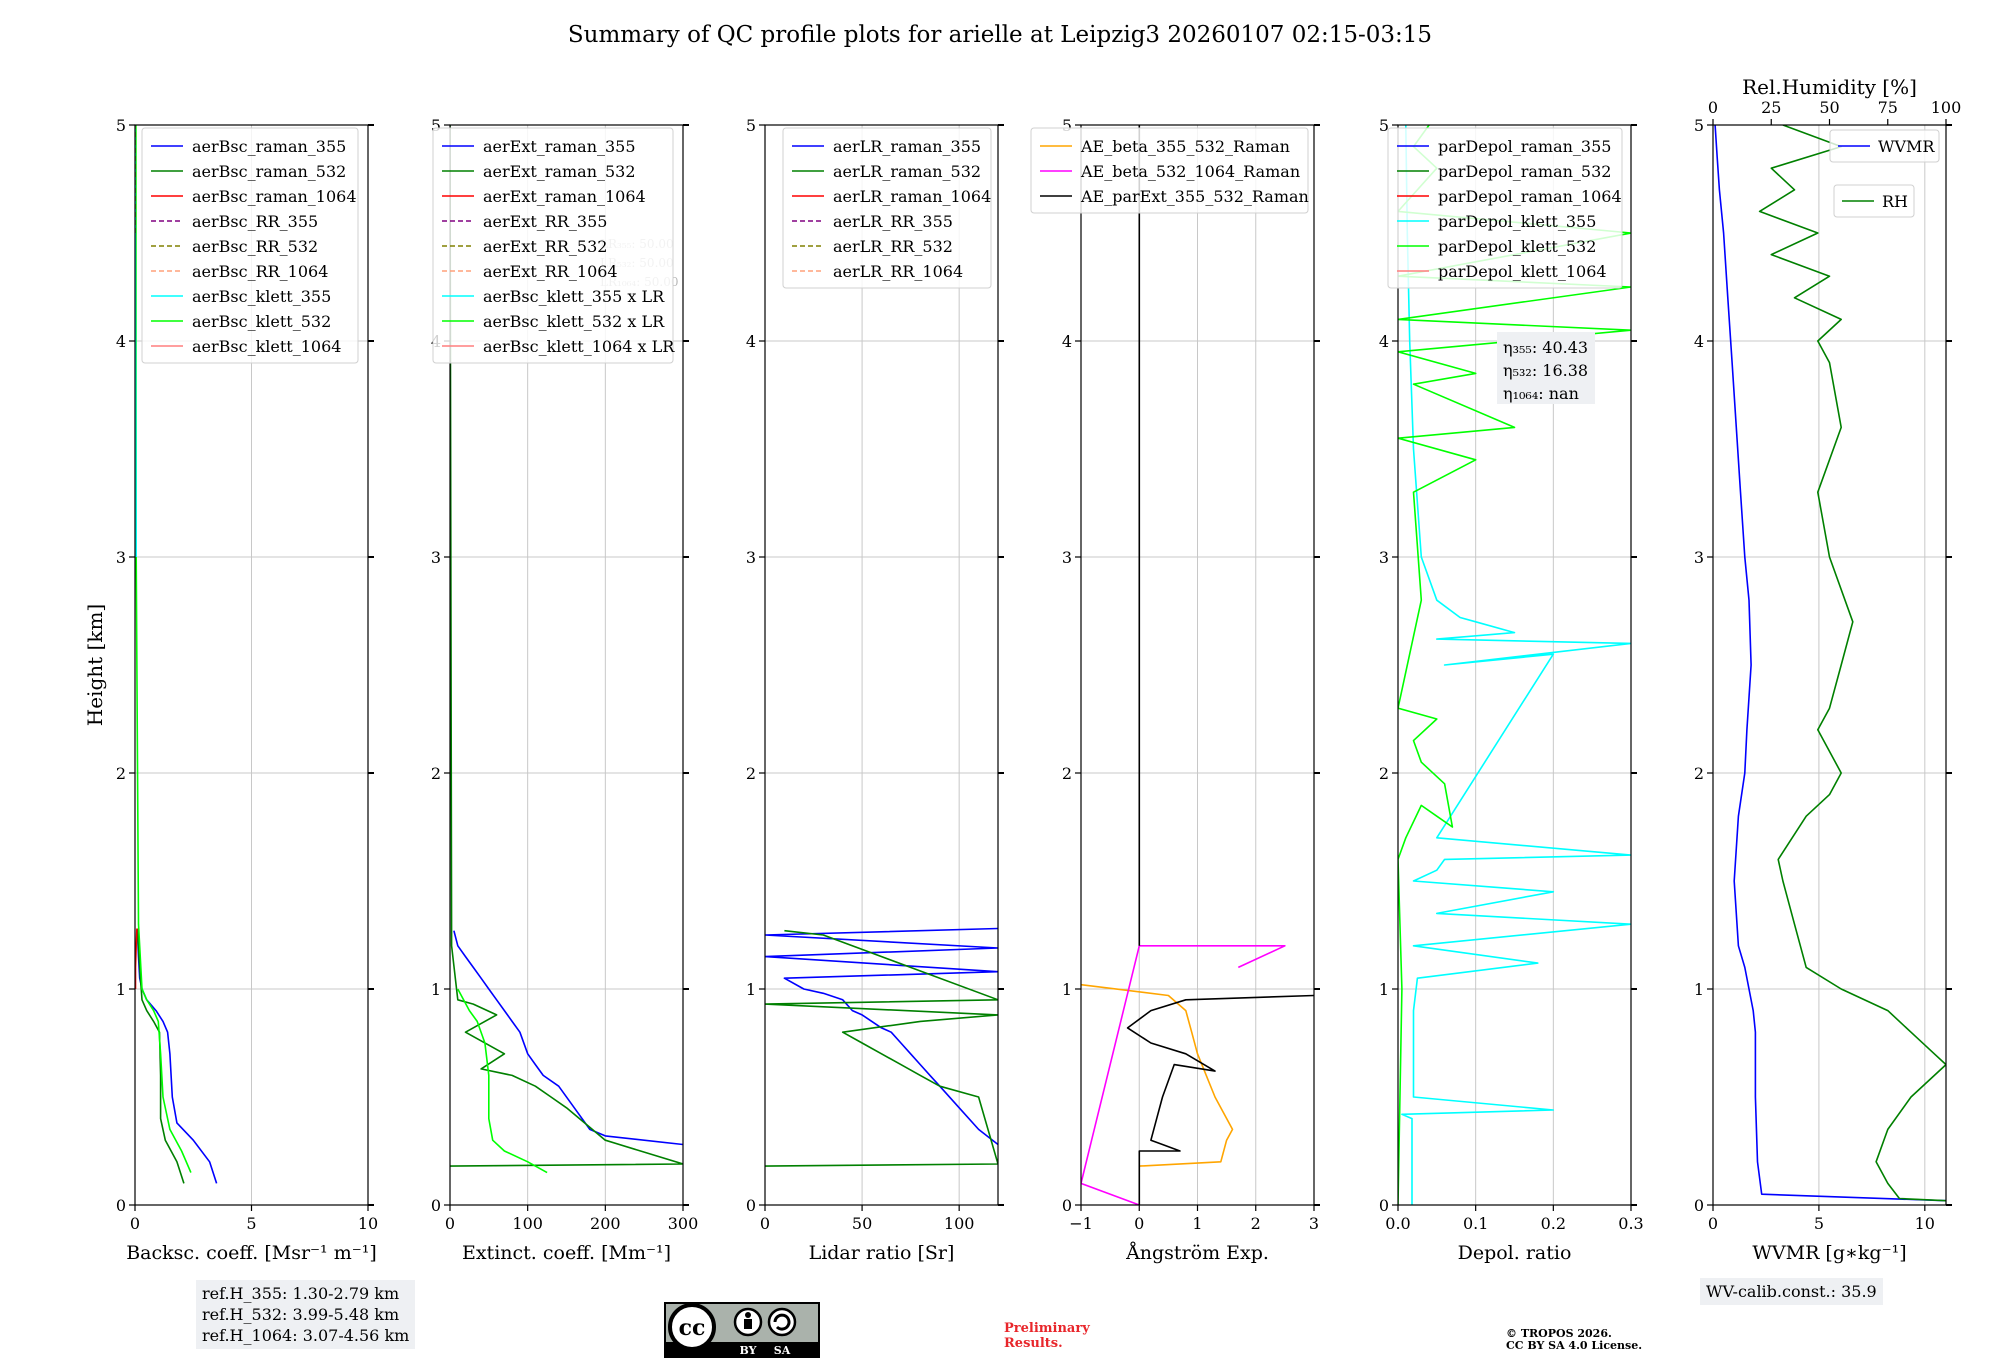 The image size is (2000, 1360). What do you see at coordinates (1888, 107) in the screenshot?
I see `top-x-tick-label: 75` at bounding box center [1888, 107].